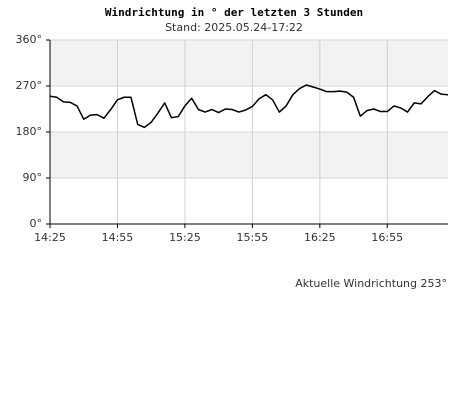 The image size is (468, 415). What do you see at coordinates (33, 177) in the screenshot?
I see `y-tick-label: 90°` at bounding box center [33, 177].